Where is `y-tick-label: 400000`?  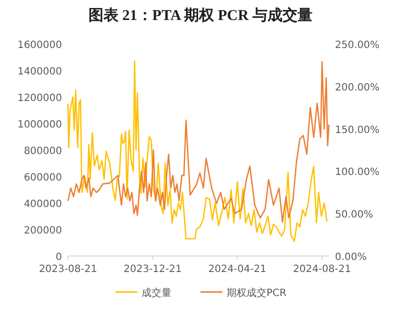 y-tick-label: 400000 is located at coordinates (43, 204).